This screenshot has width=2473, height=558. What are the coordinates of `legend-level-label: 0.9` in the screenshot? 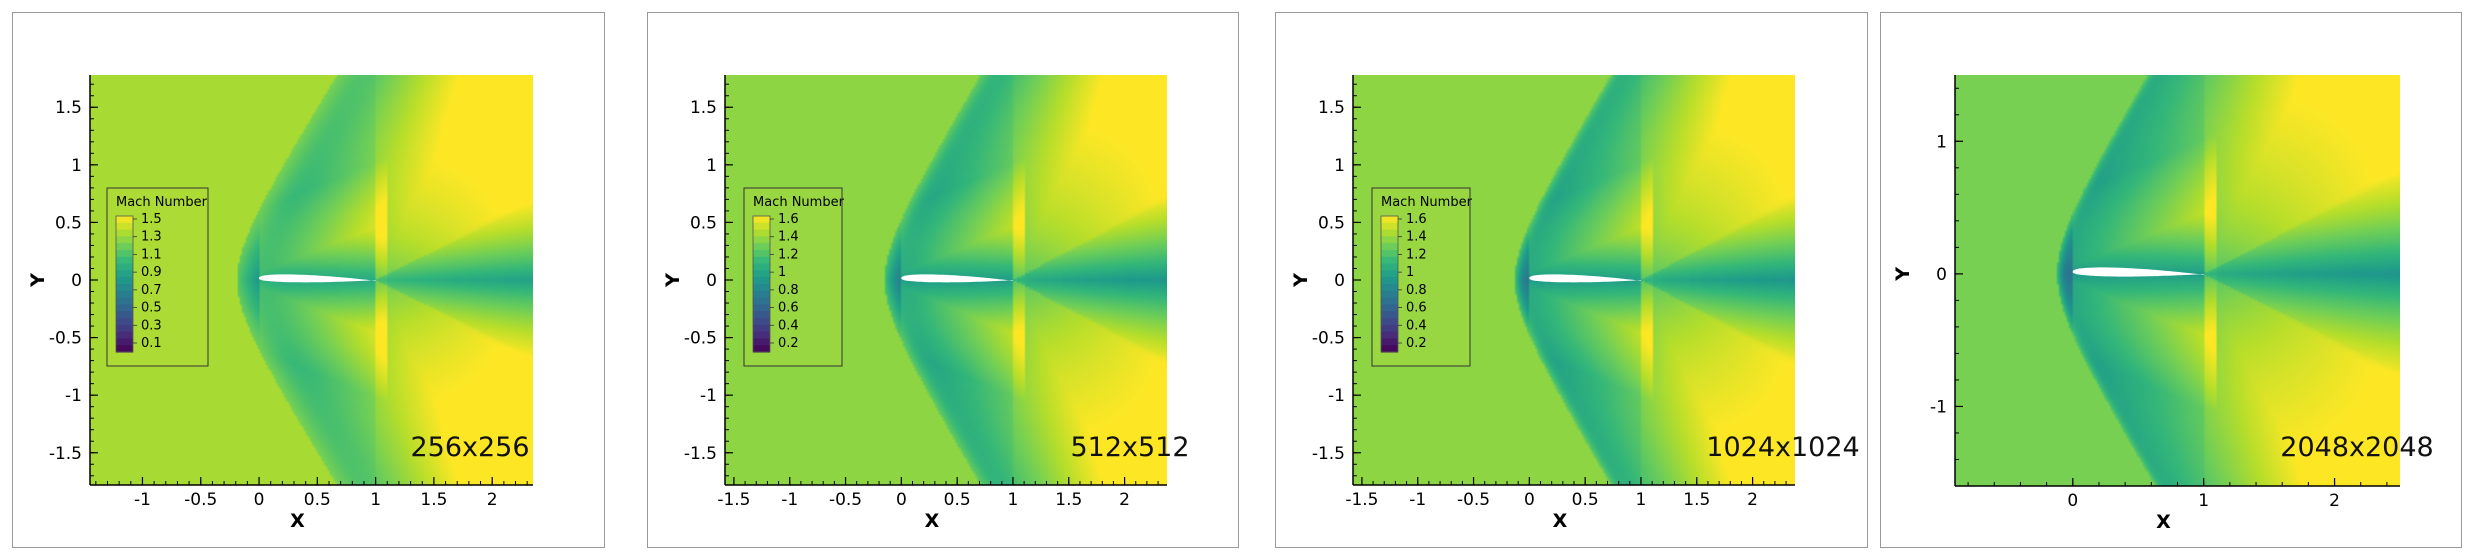 It's located at (151, 272).